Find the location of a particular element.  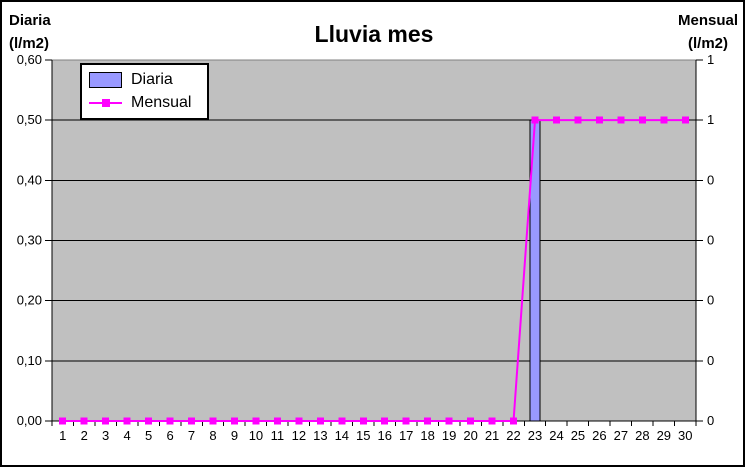

y-axis-label-left: 0,10 is located at coordinates (29, 360).